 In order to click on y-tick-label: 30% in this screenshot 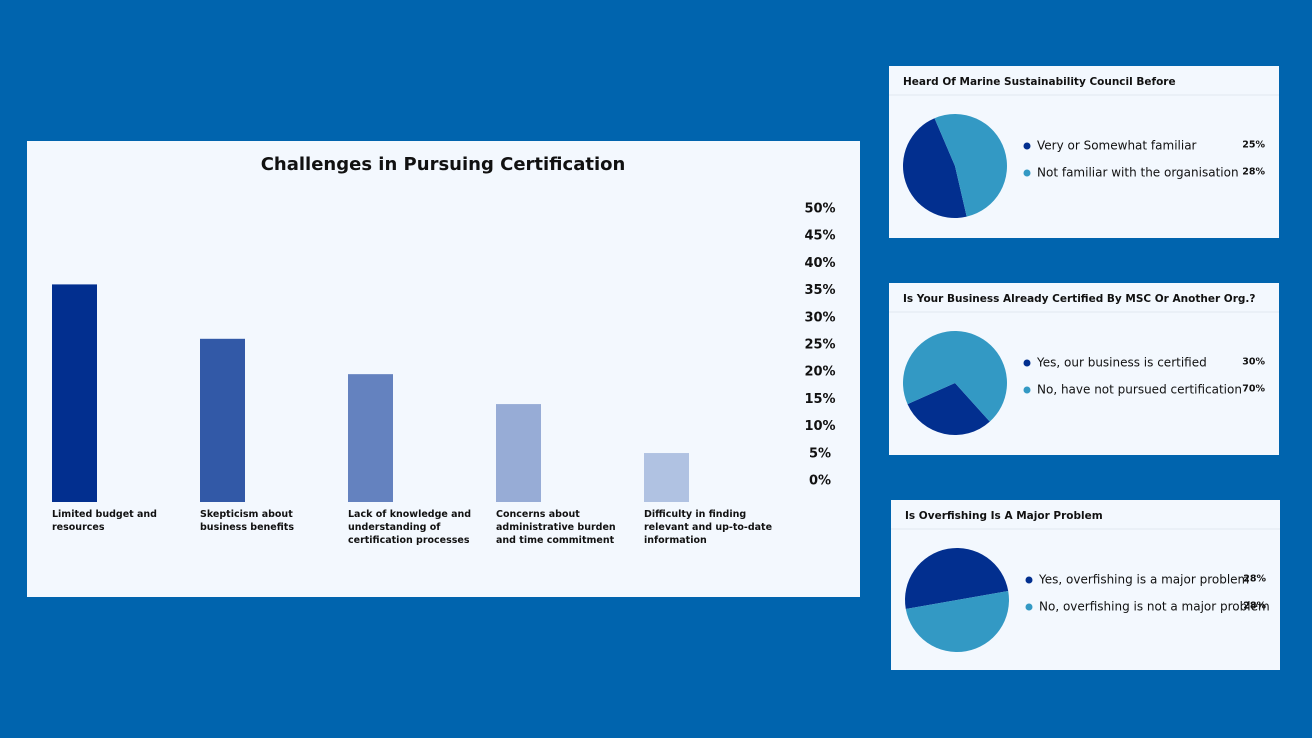, I will do `click(819, 317)`.